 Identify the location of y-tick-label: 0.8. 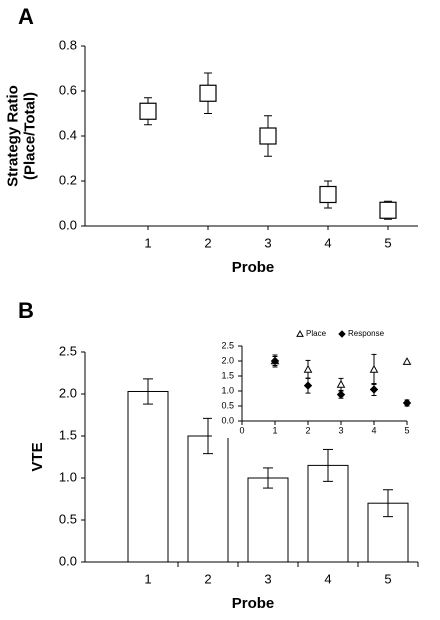
(68, 44).